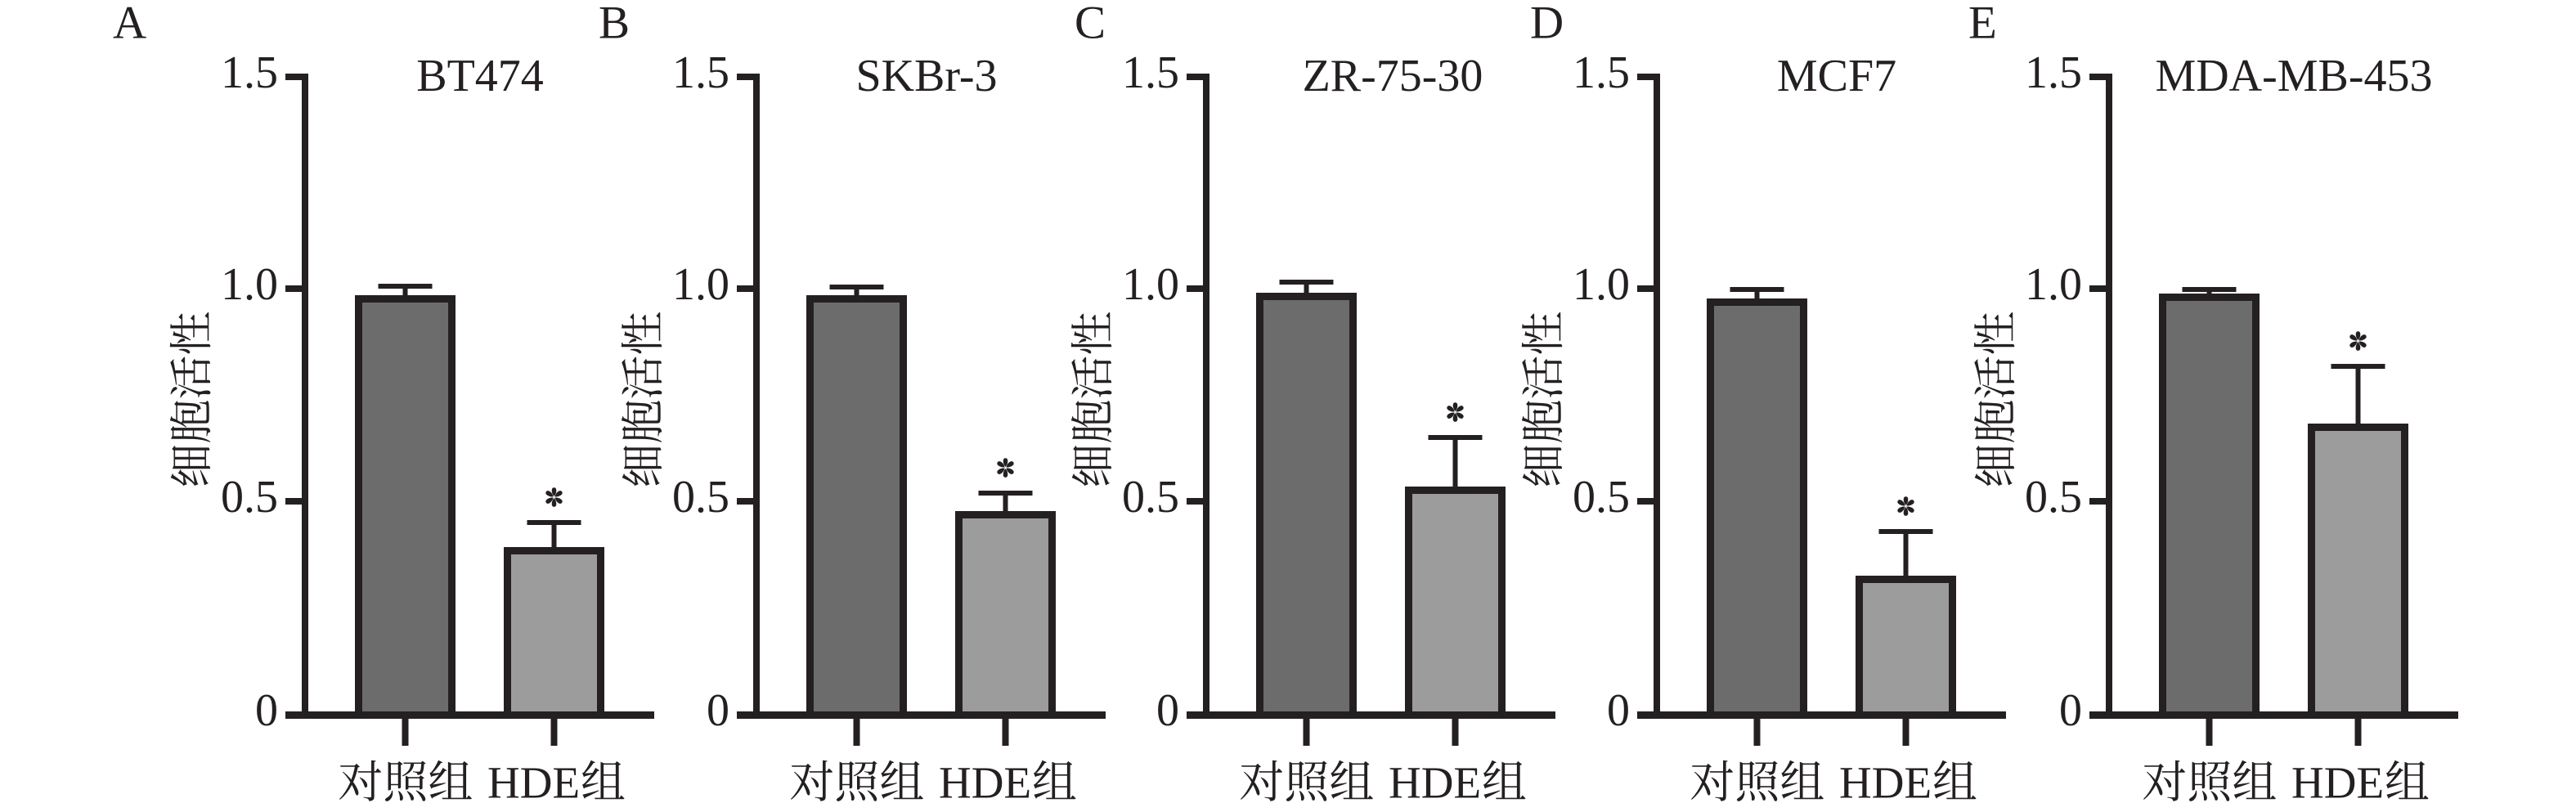  I want to click on svg-text: MCF7, so click(1836, 76).